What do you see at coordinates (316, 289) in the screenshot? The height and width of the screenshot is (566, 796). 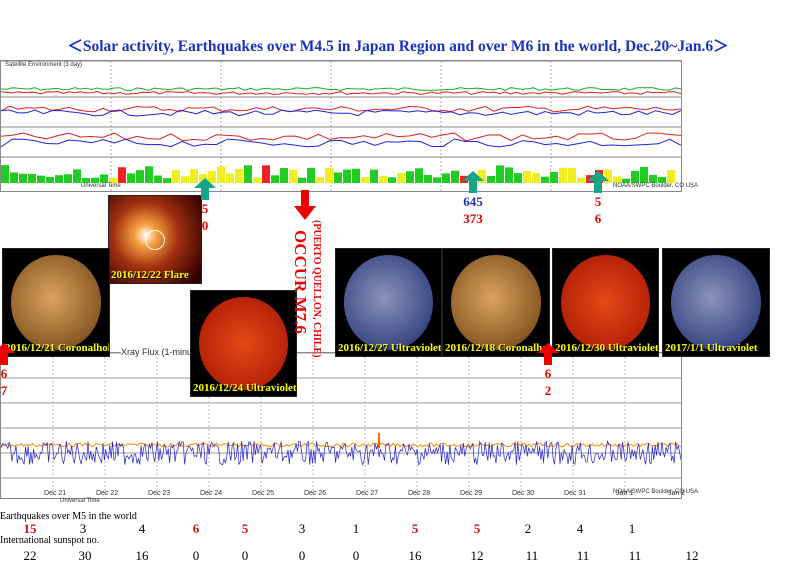 I see `arrow-text: (PUERTO QUELLON, CHILE)` at bounding box center [316, 289].